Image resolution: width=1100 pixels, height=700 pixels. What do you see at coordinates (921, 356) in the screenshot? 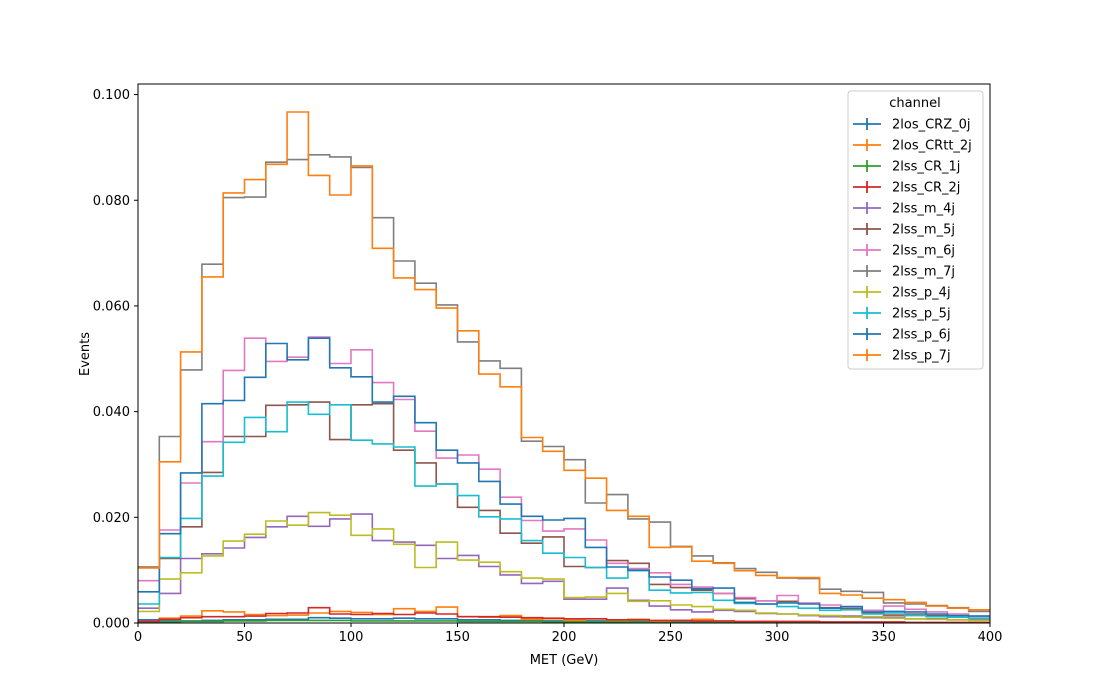
I see `legend-label: 2lss_p_7j` at bounding box center [921, 356].